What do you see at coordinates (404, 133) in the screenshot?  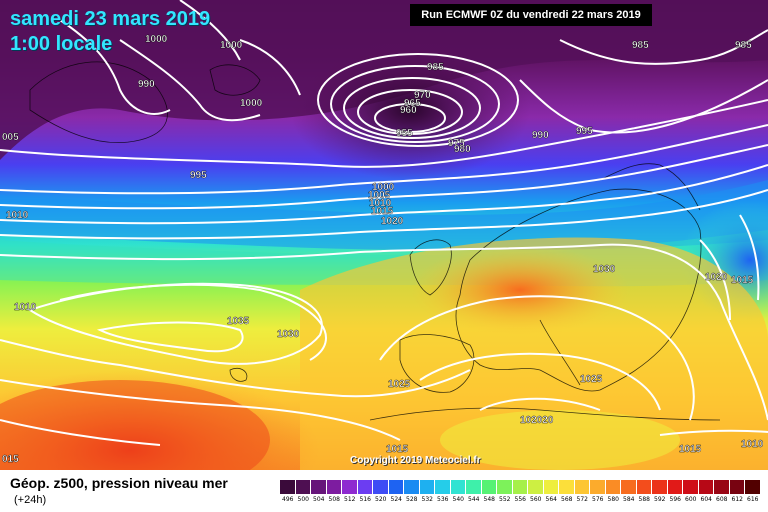 I see `isobar-label: 955` at bounding box center [404, 133].